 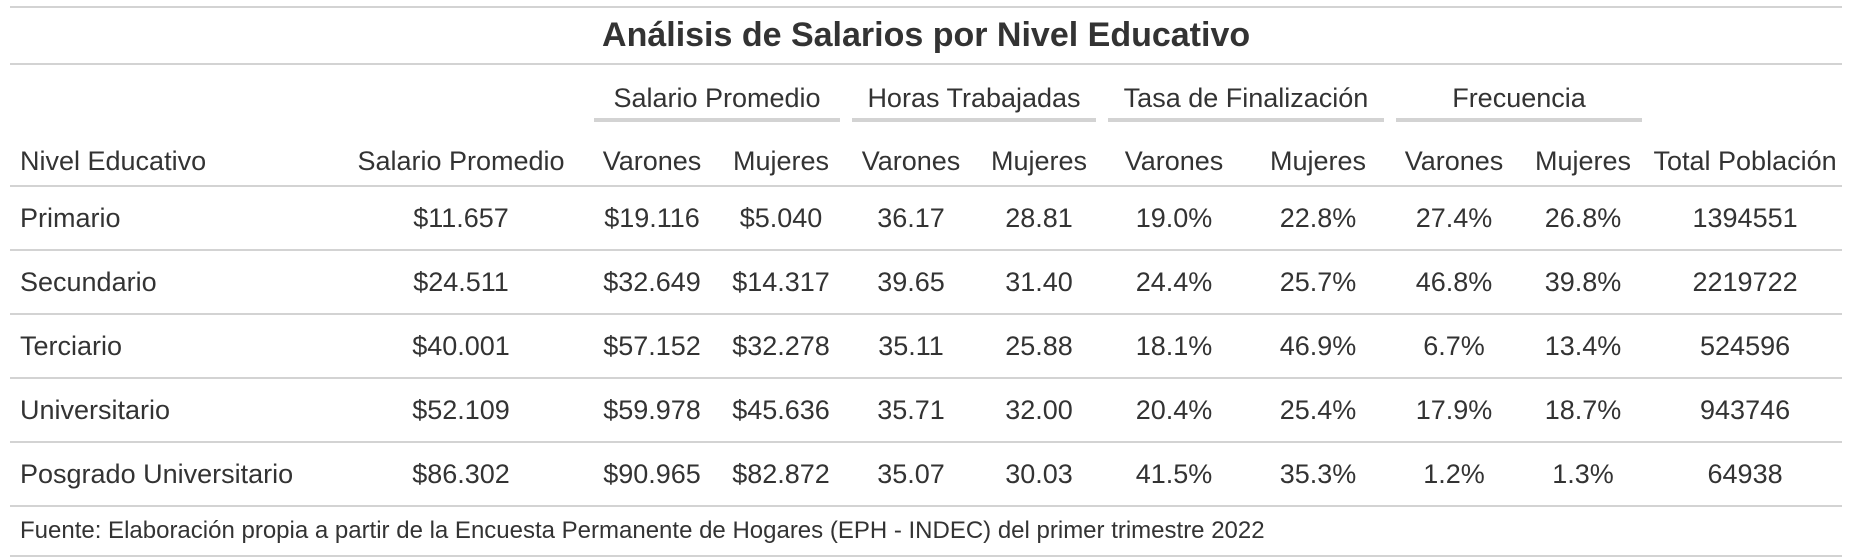 I want to click on table-cell: 524596, so click(x=1745, y=346).